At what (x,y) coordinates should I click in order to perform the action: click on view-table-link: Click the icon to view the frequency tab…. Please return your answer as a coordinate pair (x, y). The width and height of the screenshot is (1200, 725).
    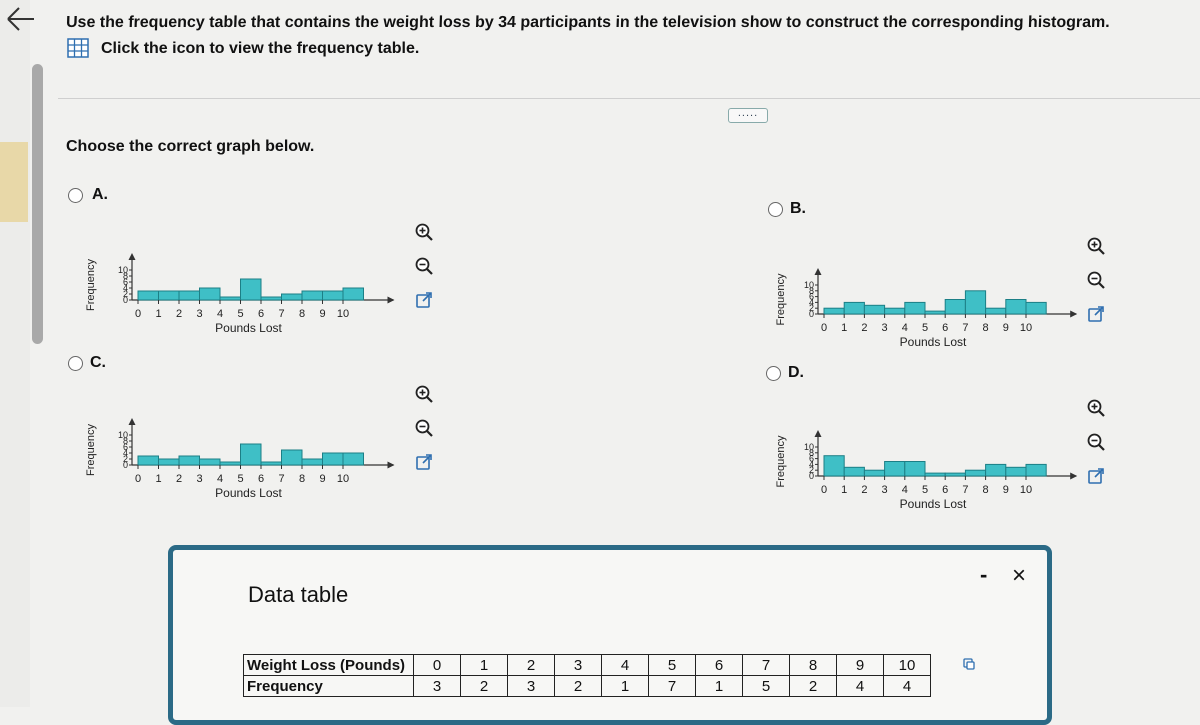
    Looking at the image, I should click on (260, 48).